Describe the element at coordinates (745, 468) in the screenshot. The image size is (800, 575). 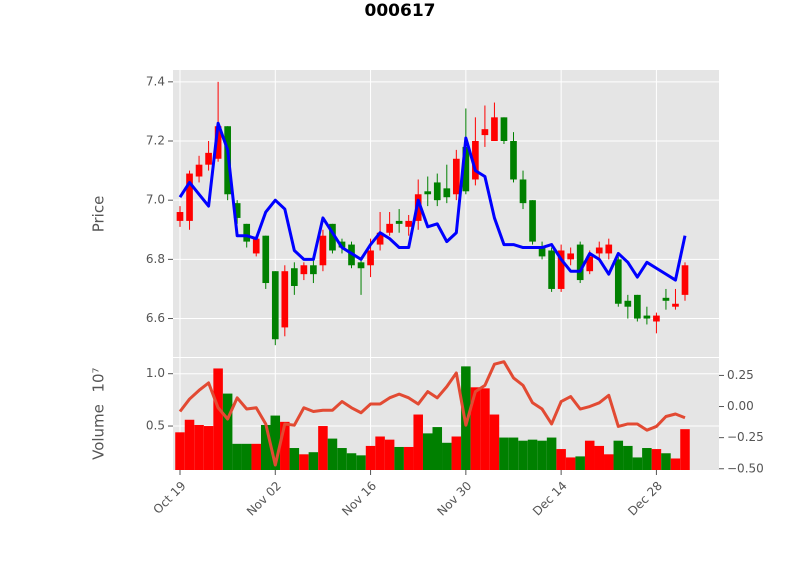
I see `y-tick-label: −0.50` at that location.